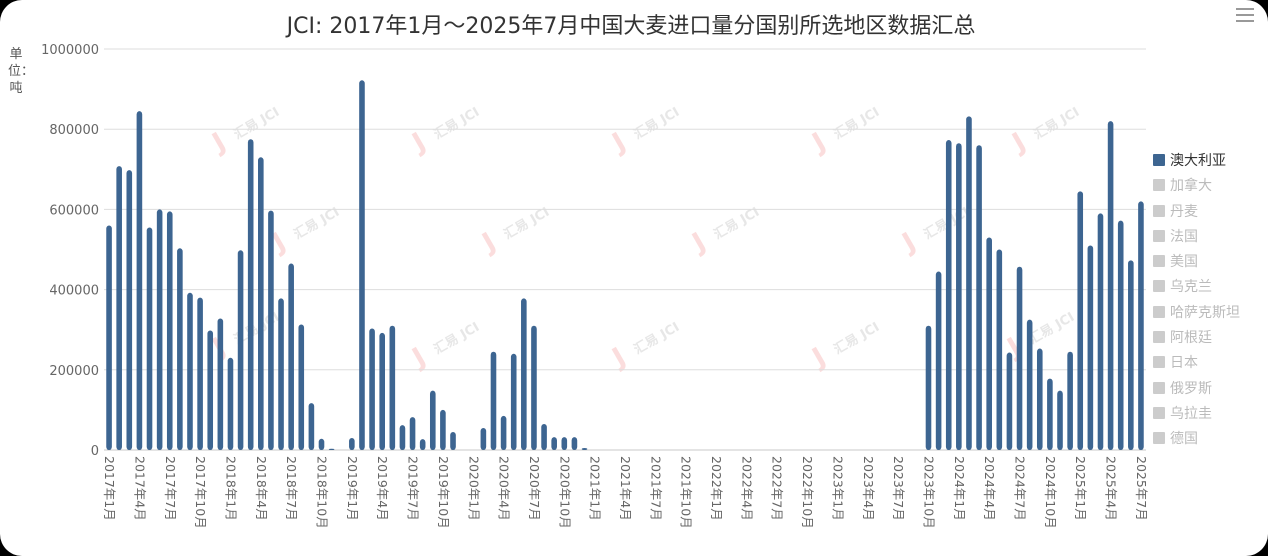 This screenshot has height=556, width=1268. What do you see at coordinates (1208, 287) in the screenshot?
I see `legend-item: 乌克兰` at bounding box center [1208, 287].